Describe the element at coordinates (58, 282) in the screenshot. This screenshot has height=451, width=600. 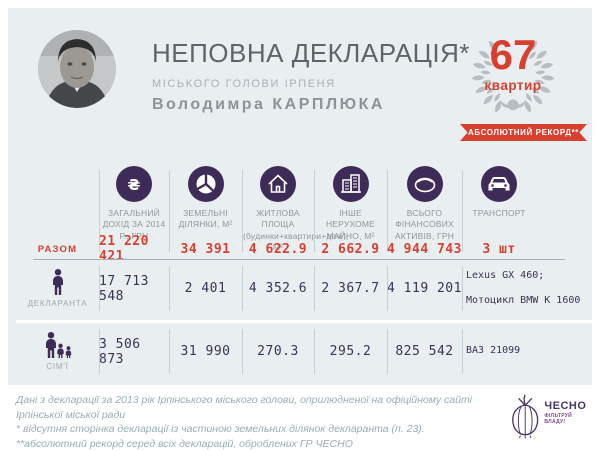
I see `person-icon` at that location.